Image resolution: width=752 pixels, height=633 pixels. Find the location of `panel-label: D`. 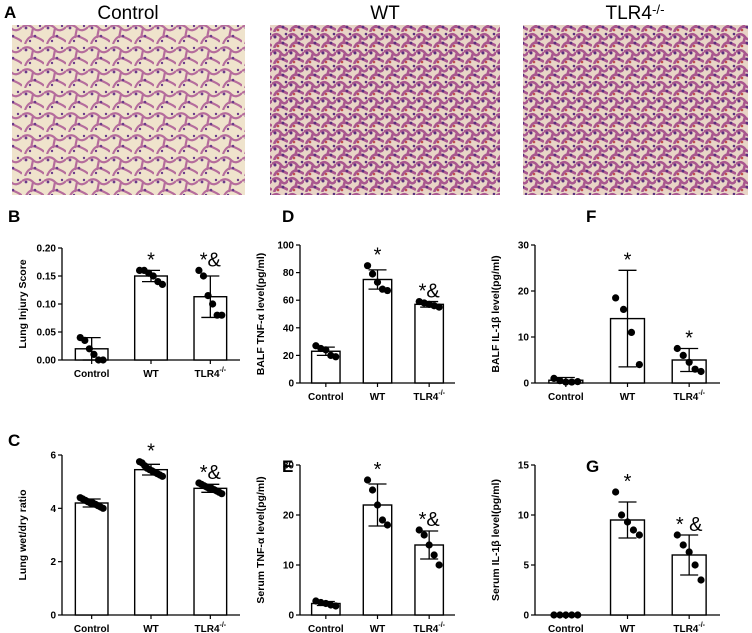

panel-label: D is located at coordinates (288, 216).